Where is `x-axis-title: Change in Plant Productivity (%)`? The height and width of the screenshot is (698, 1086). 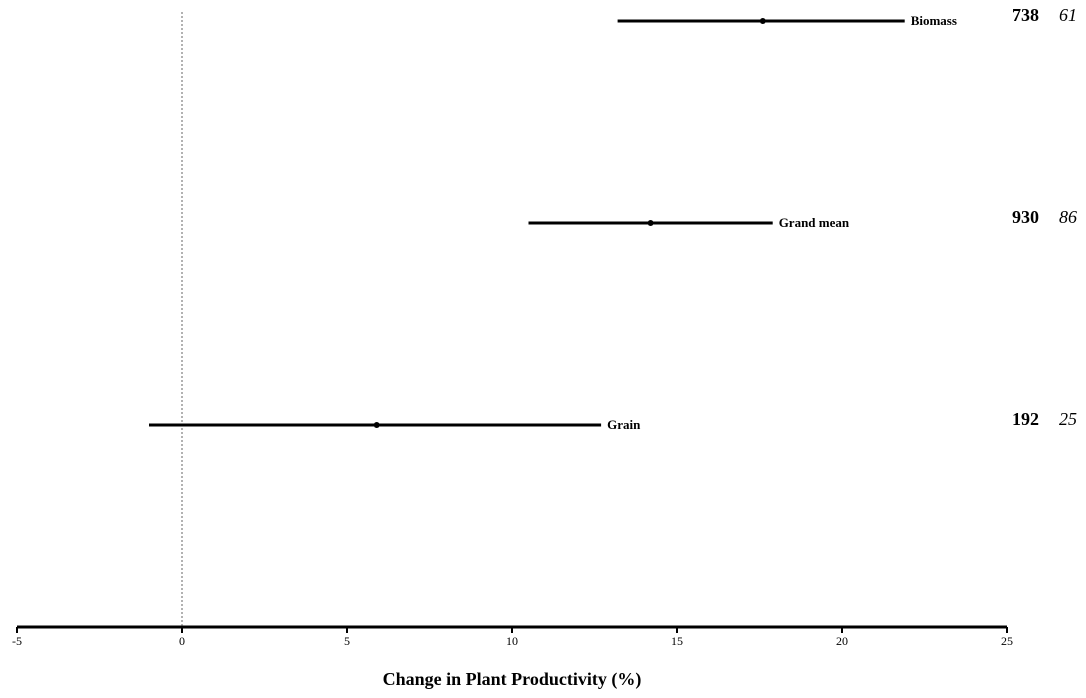 x-axis-title: Change in Plant Productivity (%) is located at coordinates (512, 679).